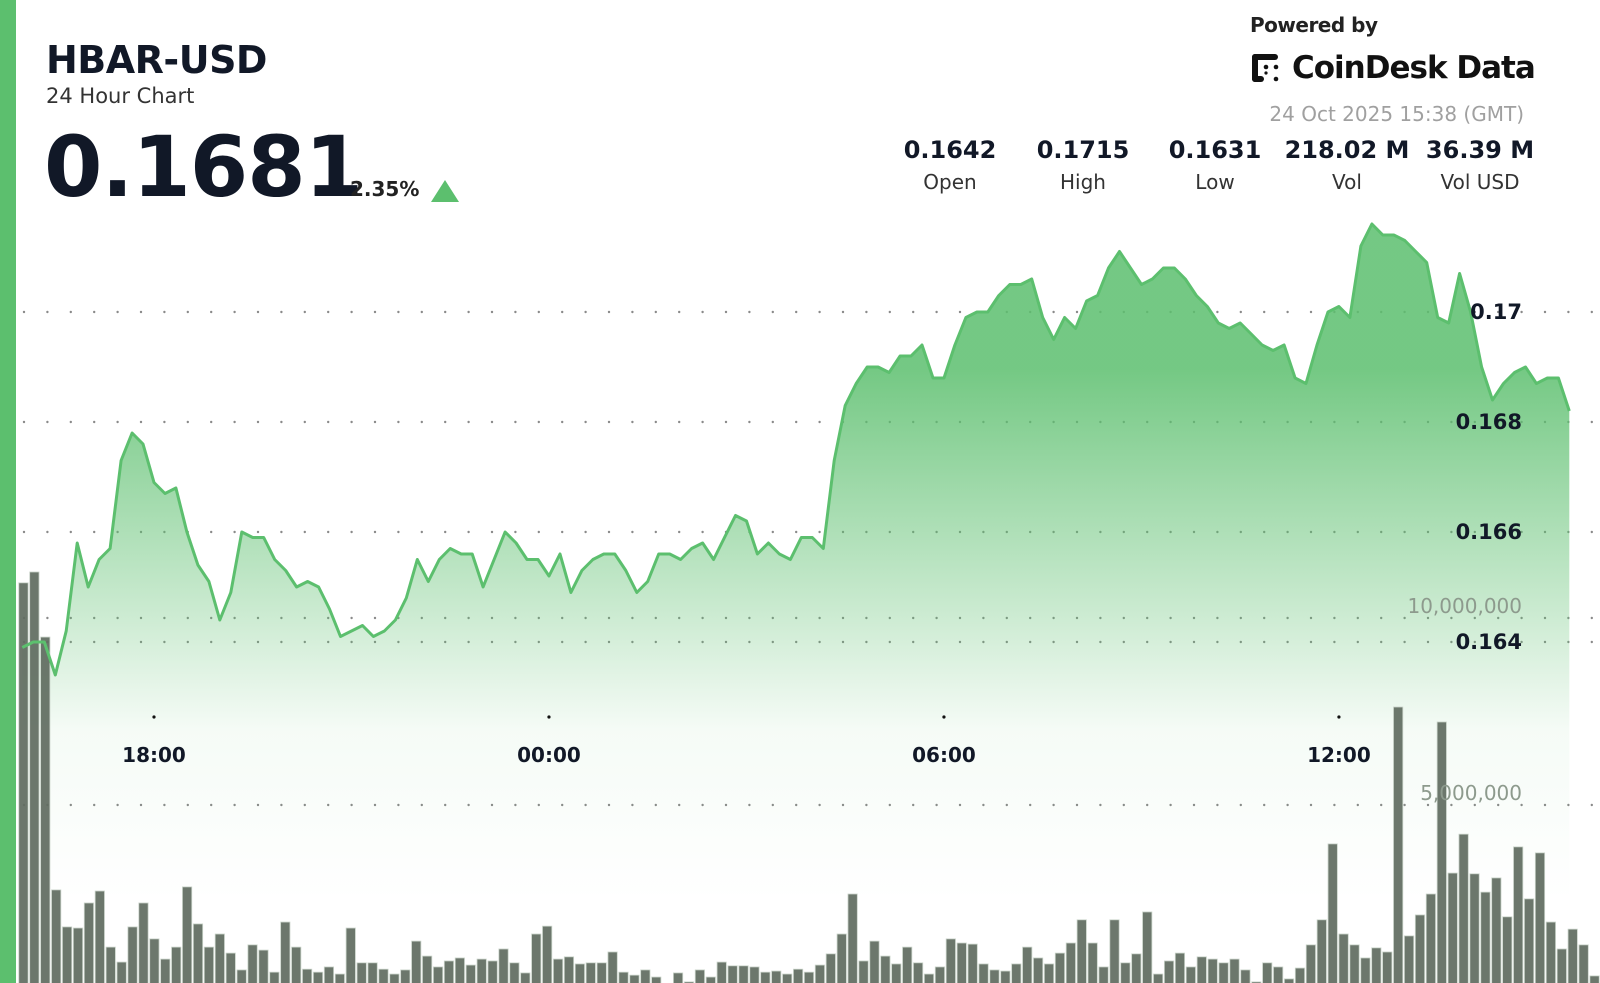 Image resolution: width=1600 pixels, height=983 pixels. What do you see at coordinates (1215, 165) in the screenshot?
I see `stat-low: 0.1631 Low` at bounding box center [1215, 165].